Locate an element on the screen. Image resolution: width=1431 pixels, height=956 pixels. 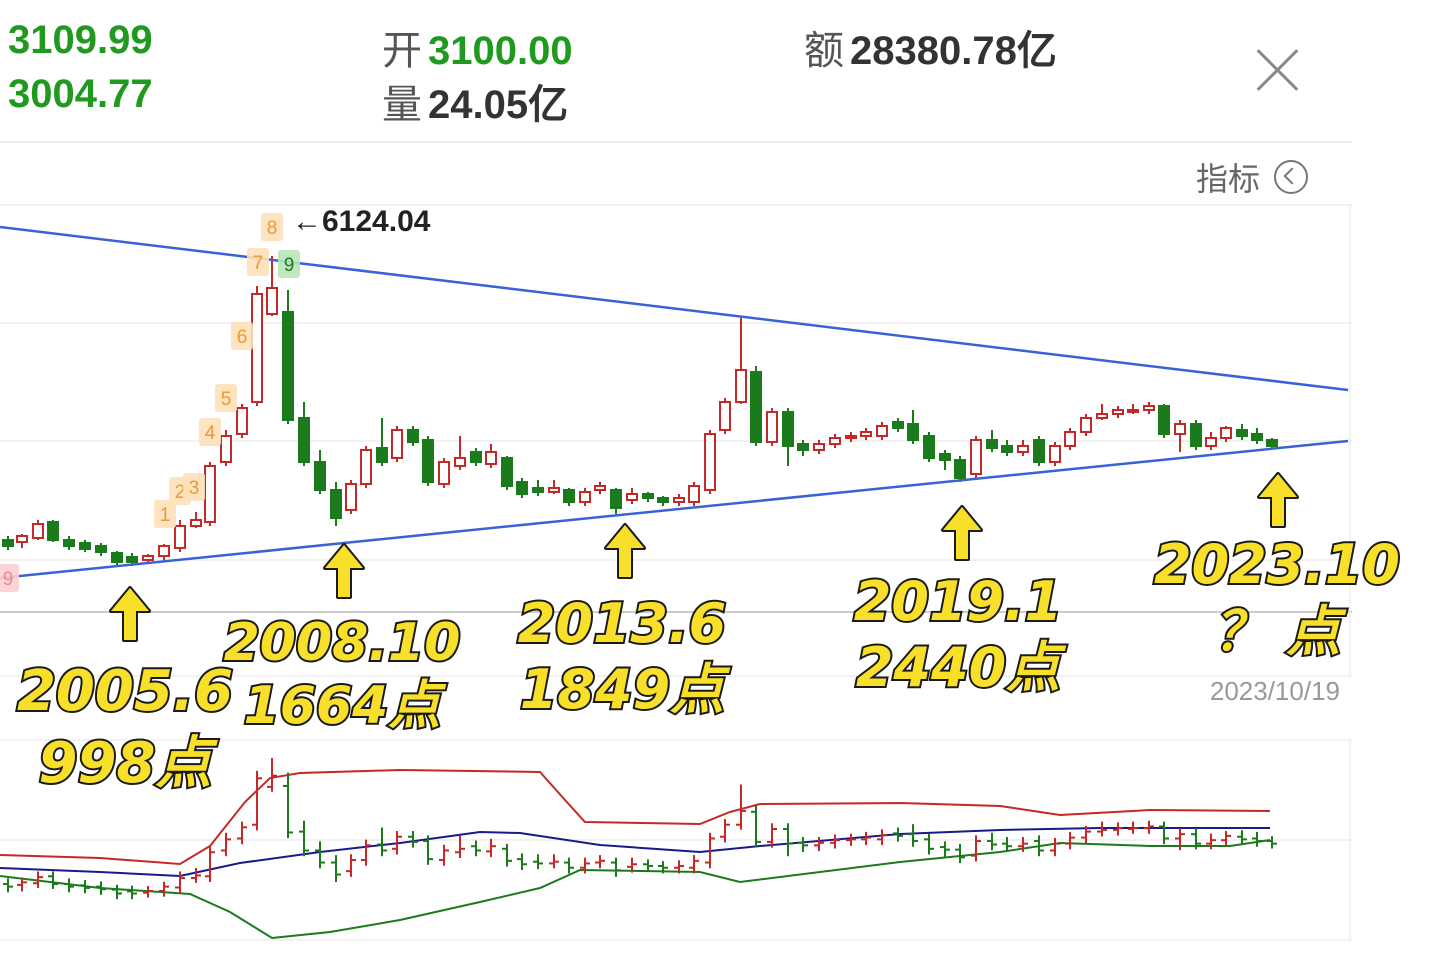
td-marker: 6 is located at coordinates (242, 336).